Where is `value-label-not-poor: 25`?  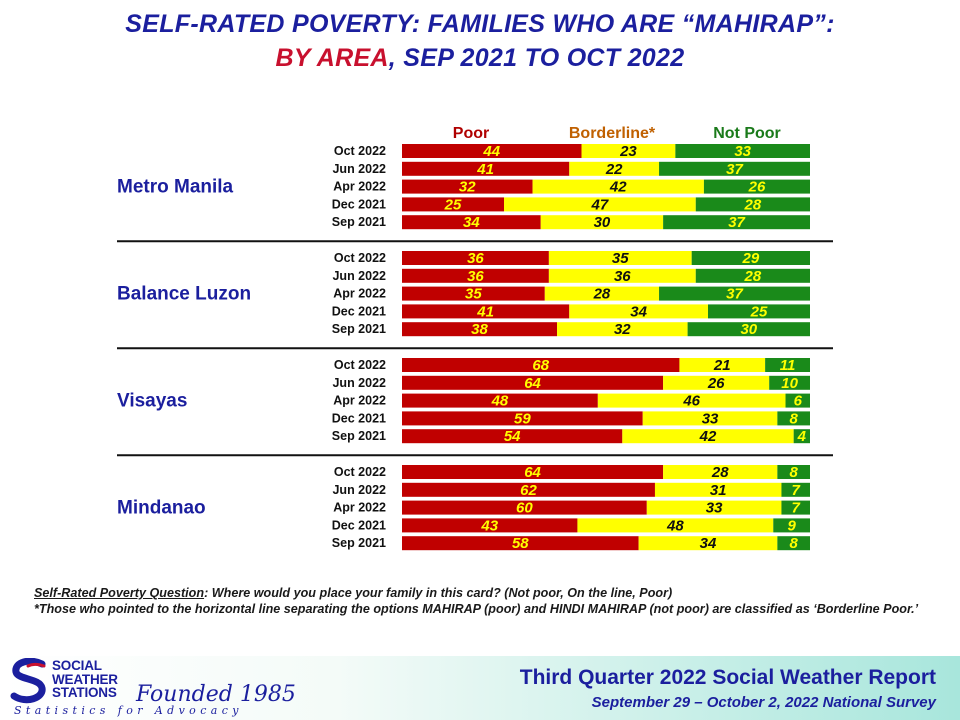
value-label-not-poor: 25 is located at coordinates (759, 311).